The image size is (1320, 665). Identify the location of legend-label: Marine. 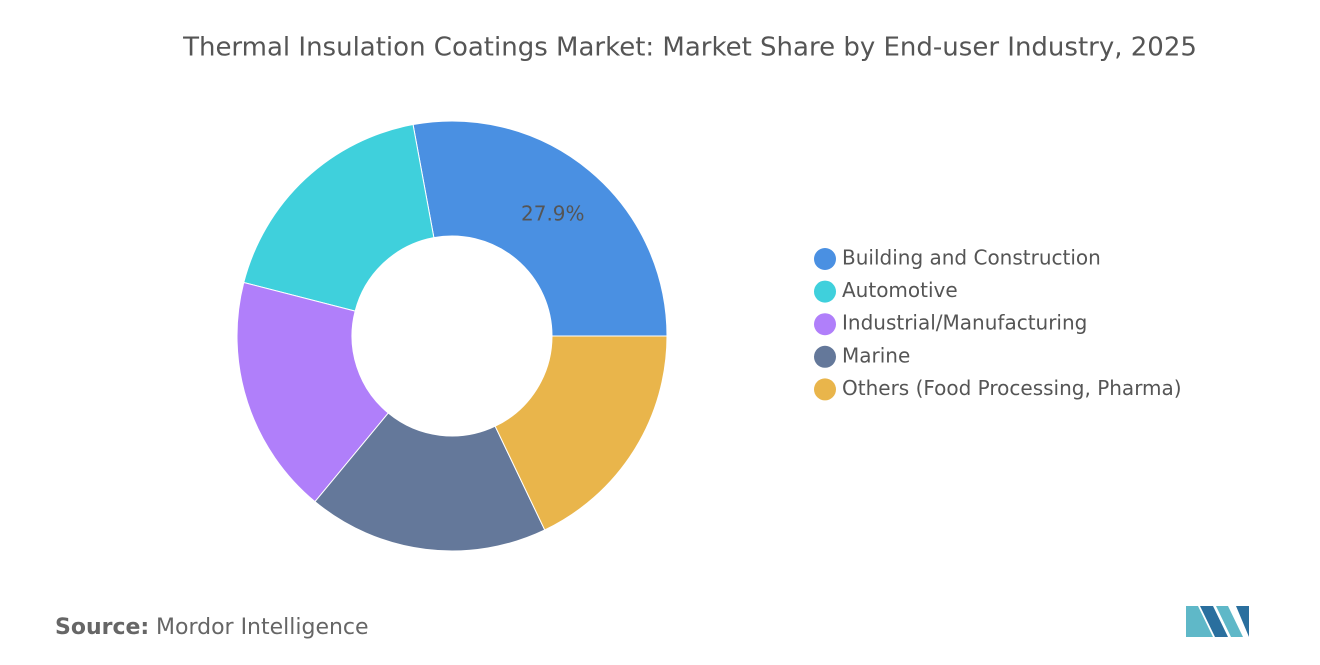
(876, 355).